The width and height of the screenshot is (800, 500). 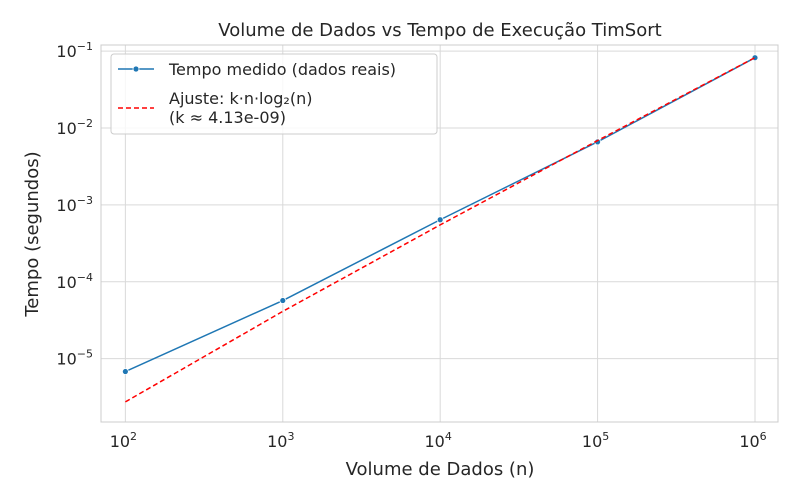 I want to click on legend-box, so click(x=274, y=94).